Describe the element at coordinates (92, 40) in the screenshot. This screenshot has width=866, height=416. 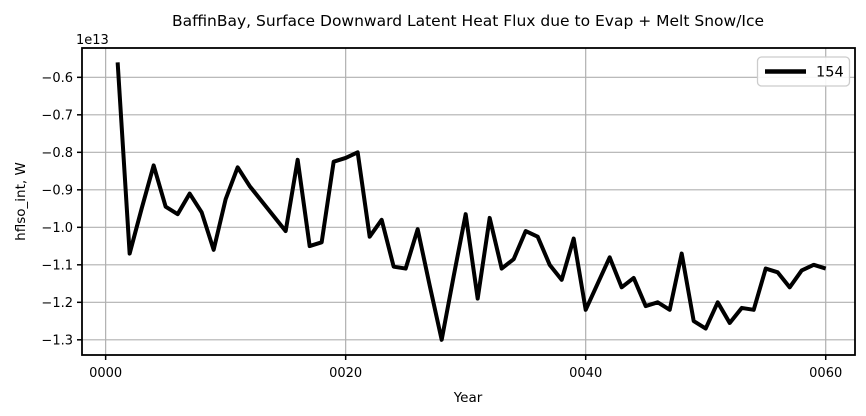
I see `y-axis-offset-text: 1e13` at that location.